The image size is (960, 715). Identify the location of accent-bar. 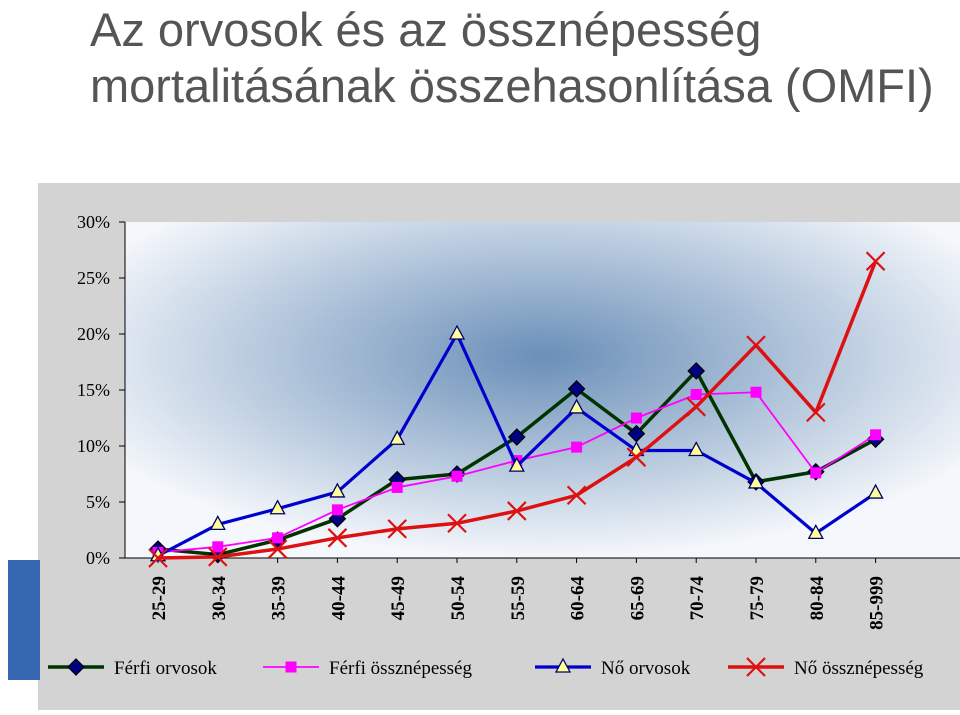
(24, 620).